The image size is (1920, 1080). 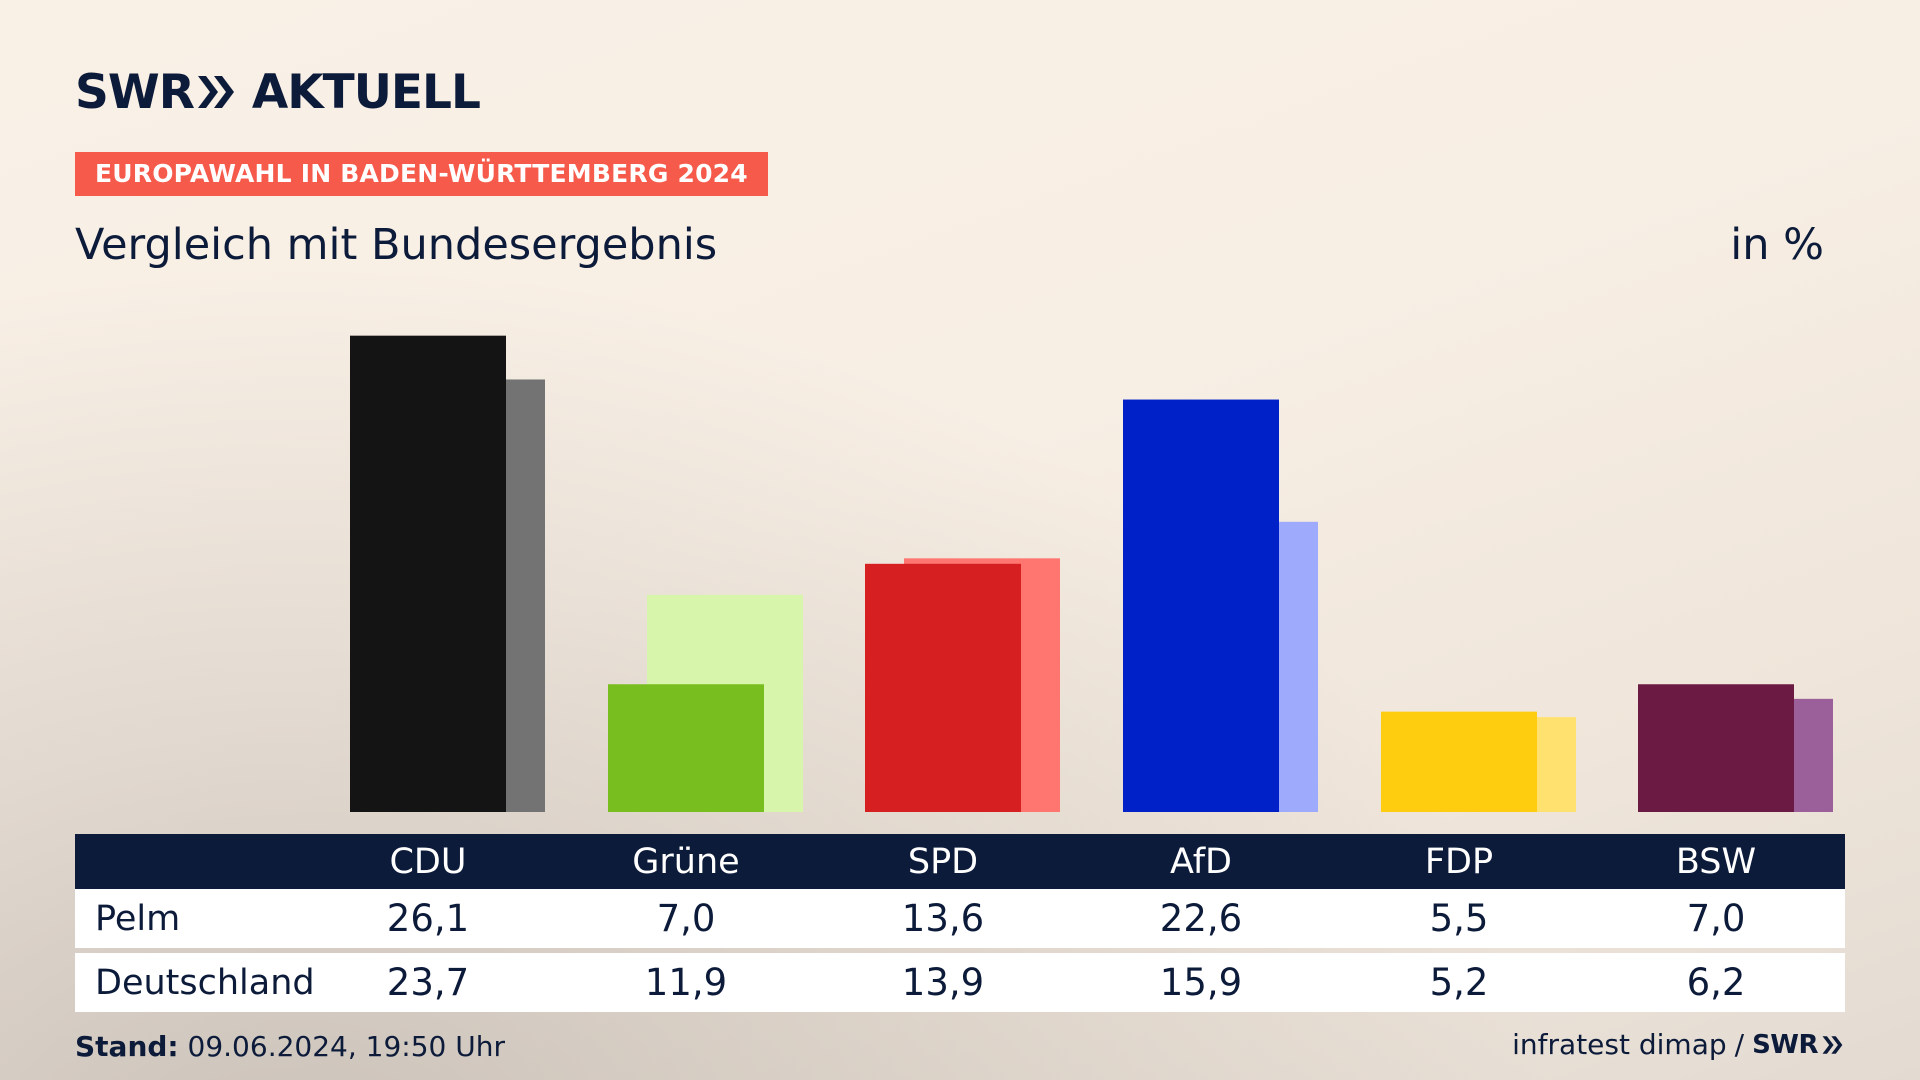 I want to click on table-cell: 26,1, so click(x=428, y=918).